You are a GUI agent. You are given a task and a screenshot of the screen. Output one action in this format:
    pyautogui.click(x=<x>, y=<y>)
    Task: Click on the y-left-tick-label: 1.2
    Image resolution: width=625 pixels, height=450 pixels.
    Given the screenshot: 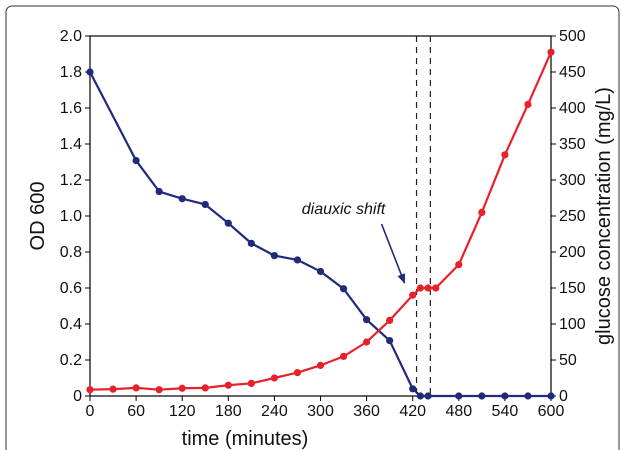 What is the action you would take?
    pyautogui.click(x=71, y=180)
    